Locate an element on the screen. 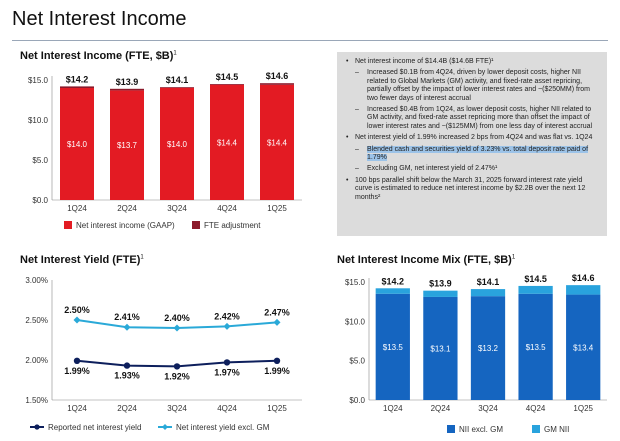 The width and height of the screenshot is (620, 441). data-label: 2.42% is located at coordinates (227, 316).